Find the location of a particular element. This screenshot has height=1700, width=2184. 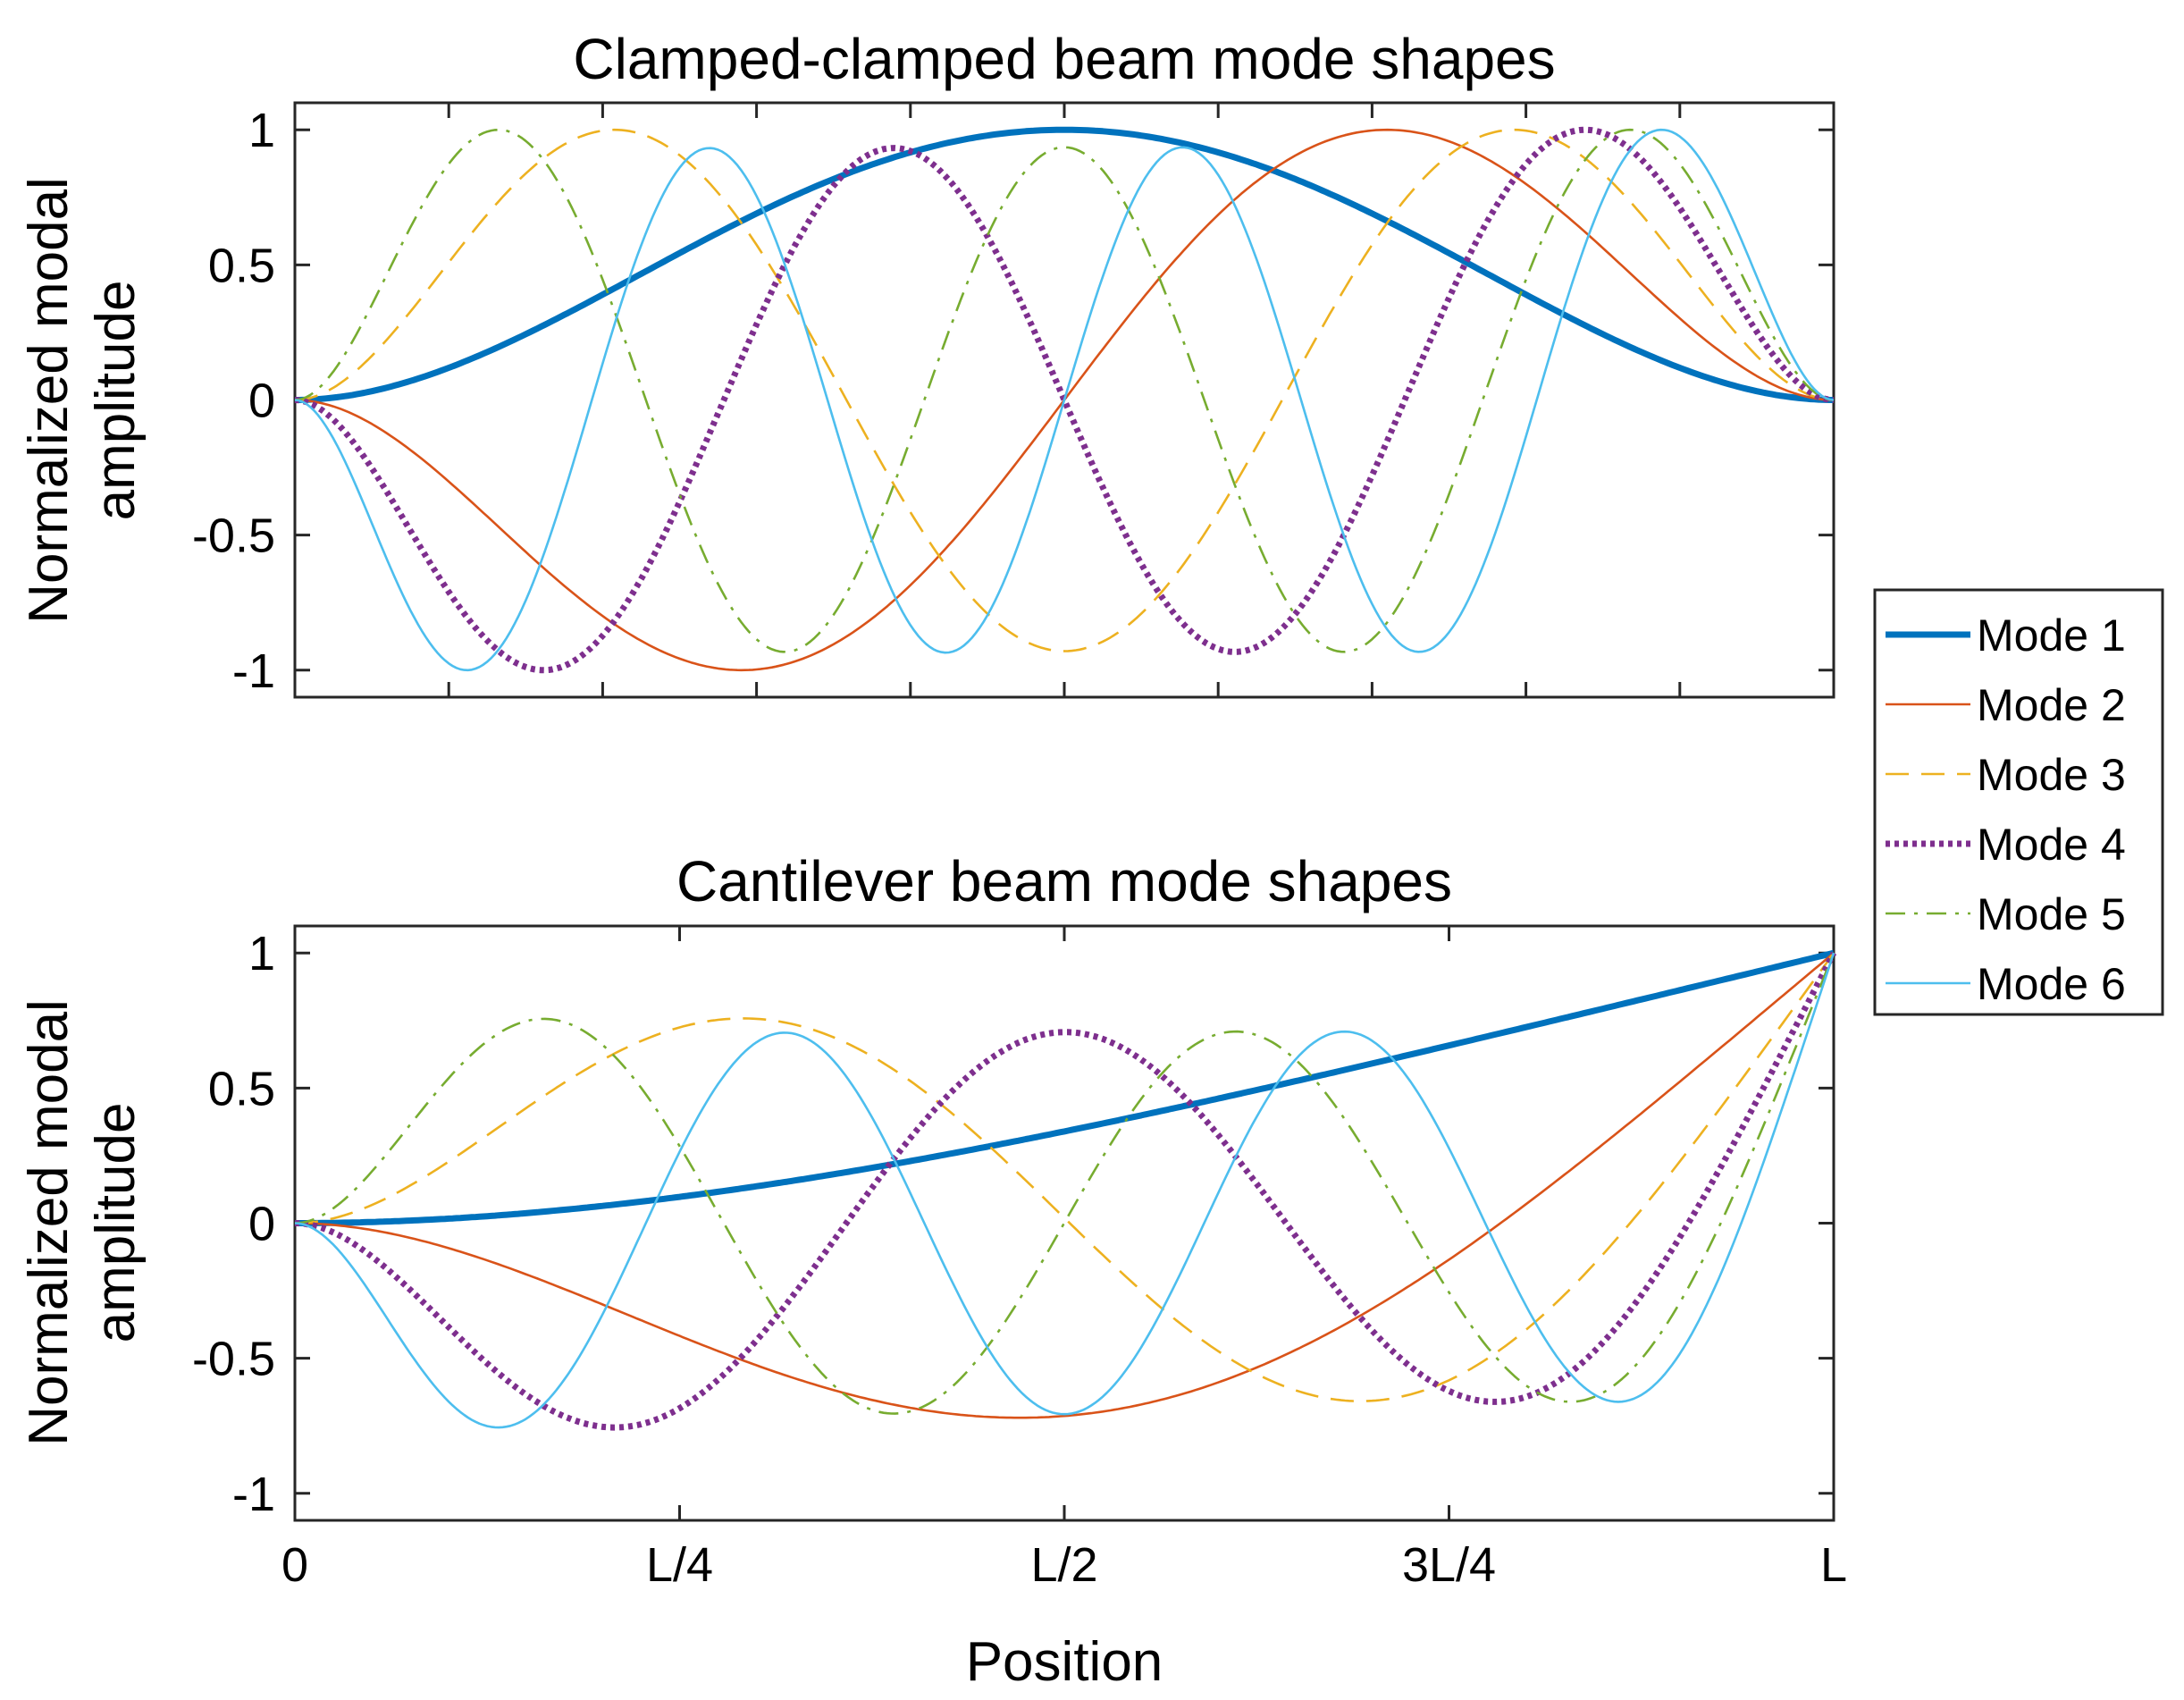

clamped-ytick-label: -0.5 is located at coordinates (233, 536).